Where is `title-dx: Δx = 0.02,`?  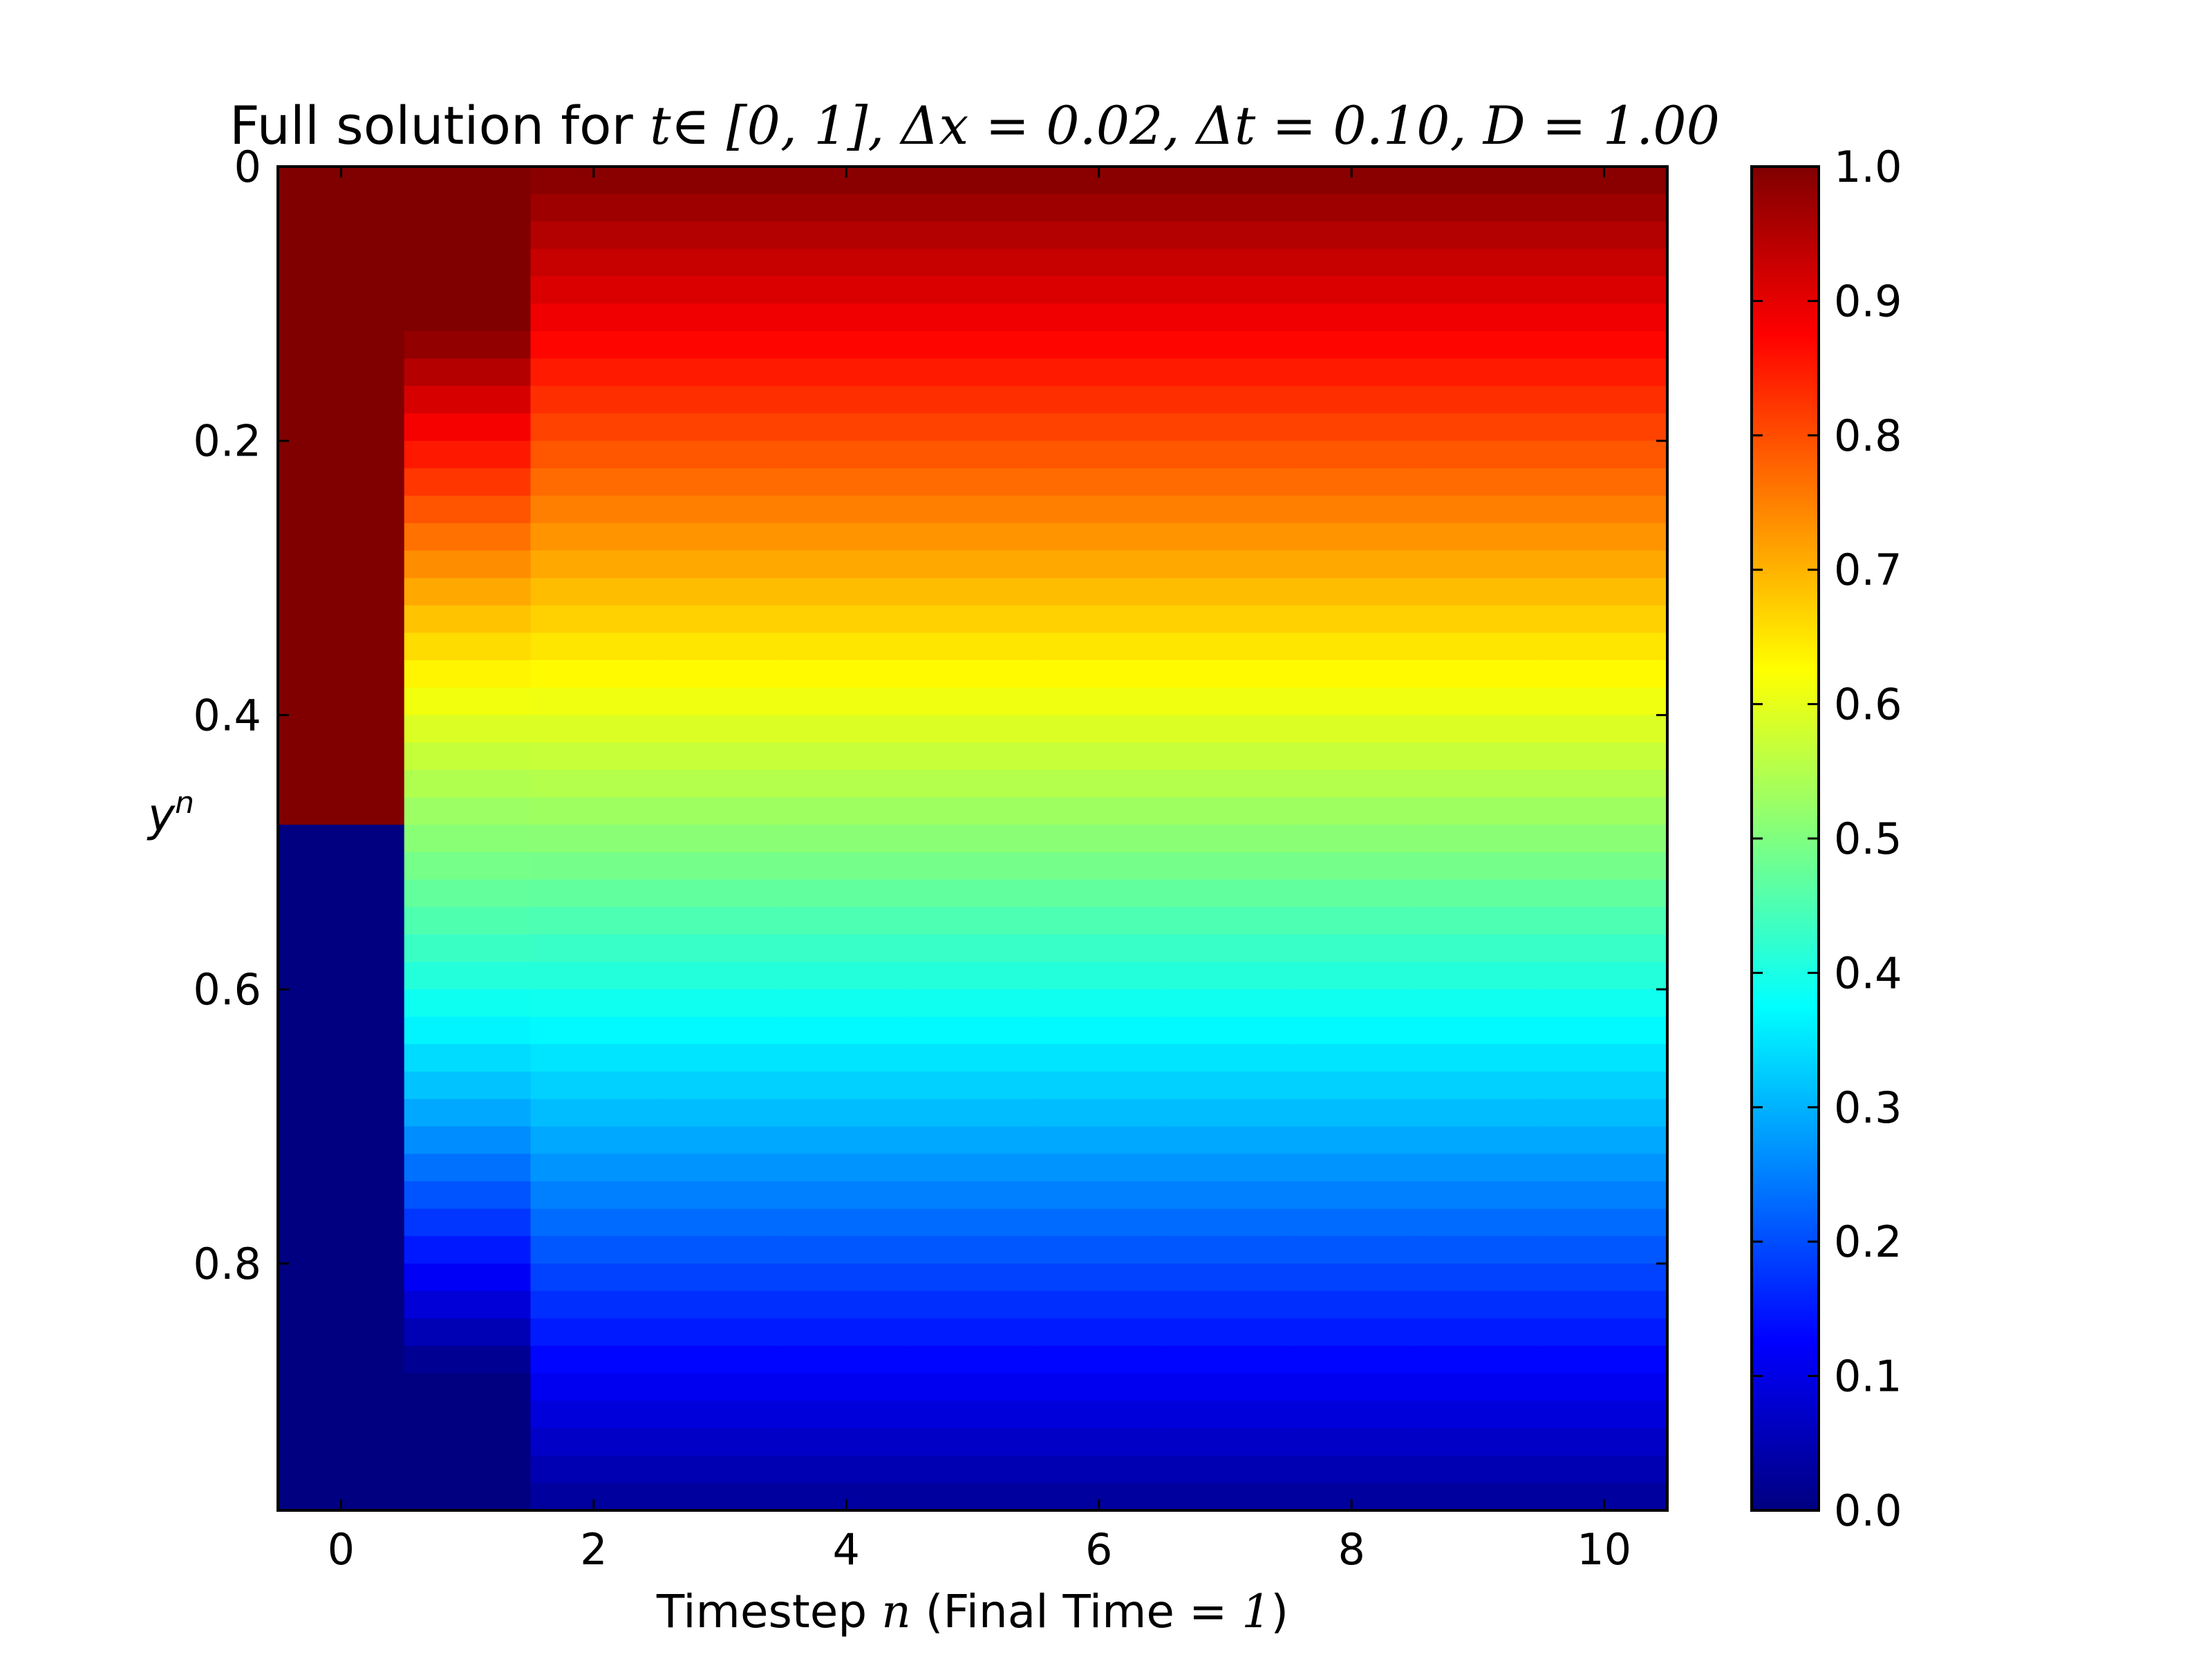
title-dx: Δx = 0.02, is located at coordinates (1048, 126).